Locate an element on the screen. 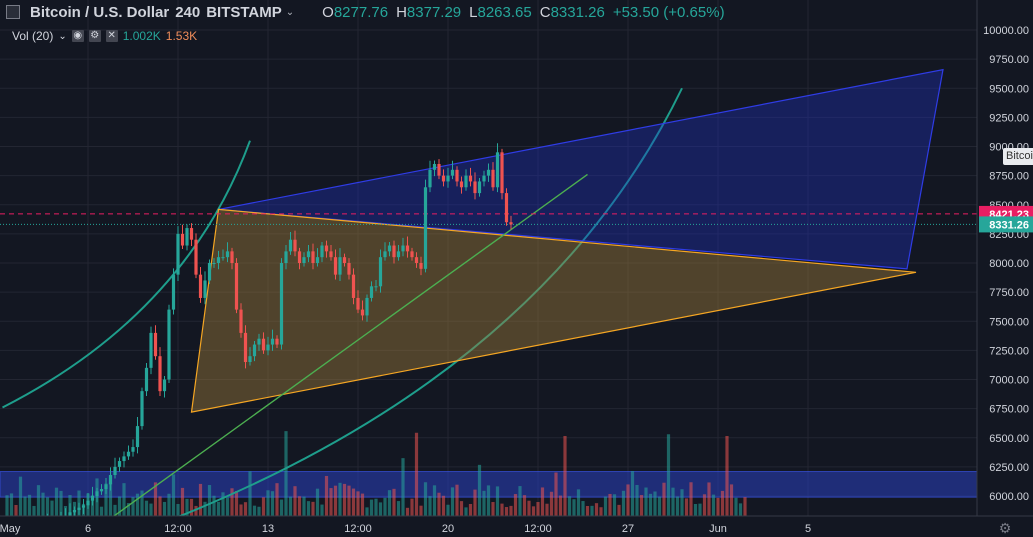 The image size is (1033, 537). volume-label: Vol (20) is located at coordinates (33, 36).